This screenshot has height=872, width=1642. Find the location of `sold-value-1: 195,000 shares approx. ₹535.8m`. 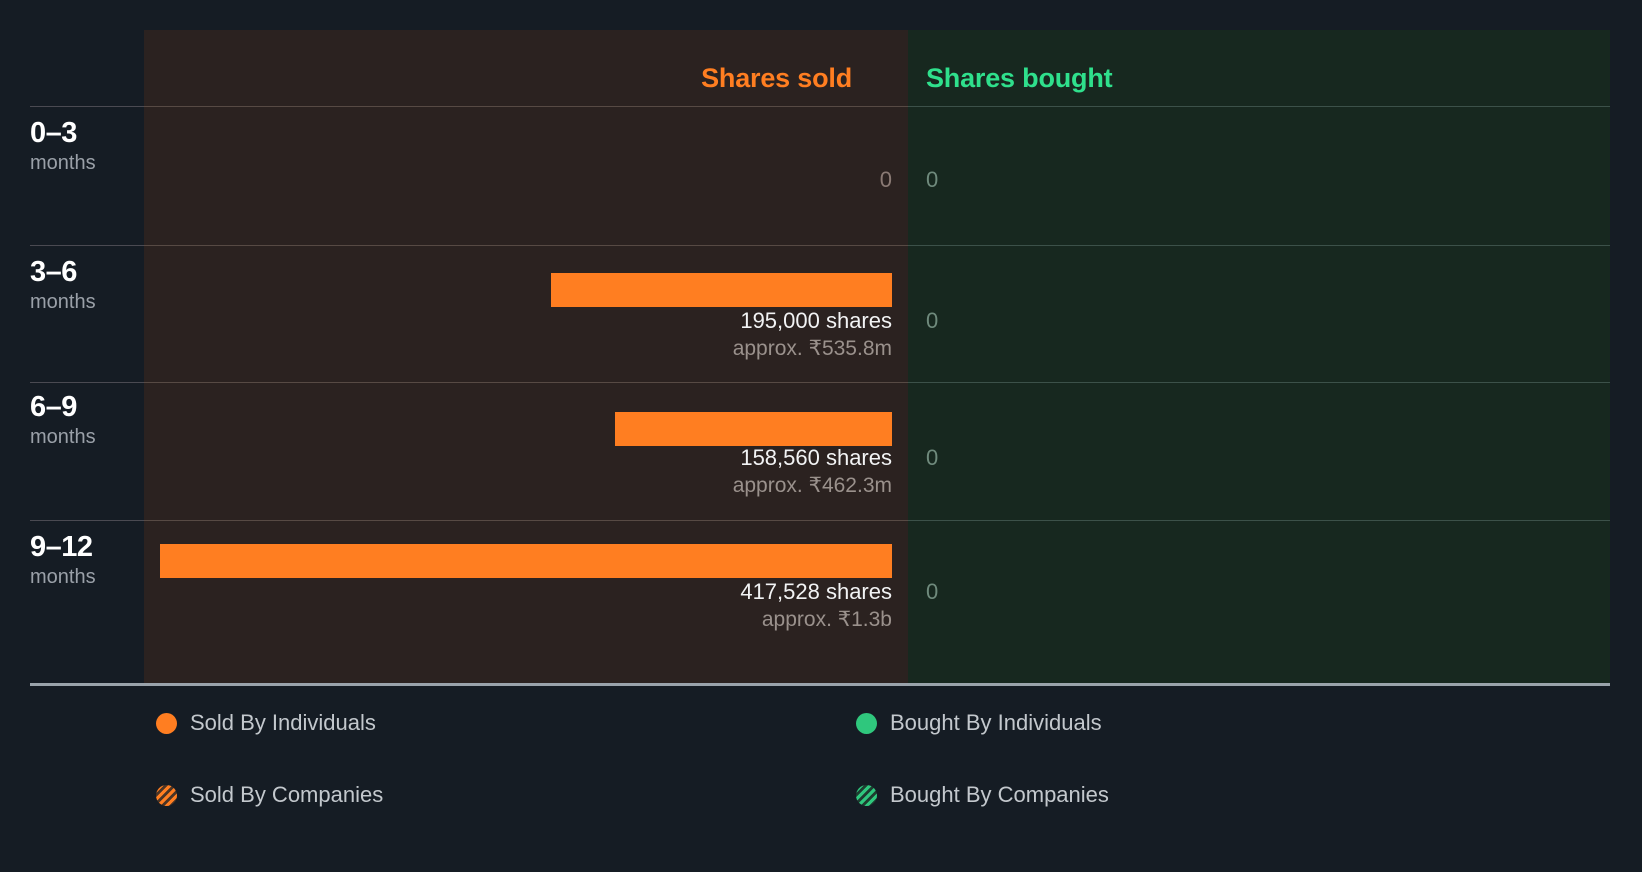

sold-value-1: 195,000 shares approx. ₹535.8m is located at coordinates (812, 335).